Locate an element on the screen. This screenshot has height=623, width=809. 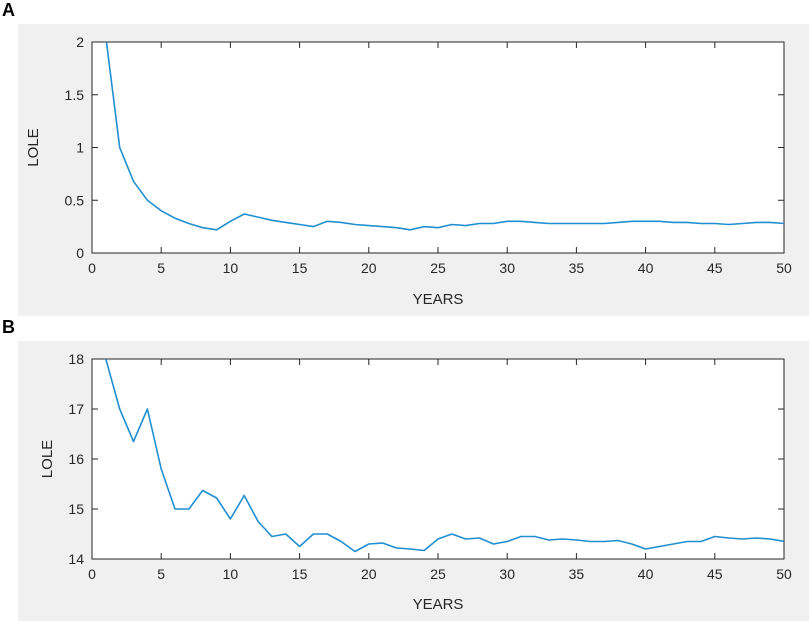
chart-a-y-tick-label: 2 is located at coordinates (80, 42).